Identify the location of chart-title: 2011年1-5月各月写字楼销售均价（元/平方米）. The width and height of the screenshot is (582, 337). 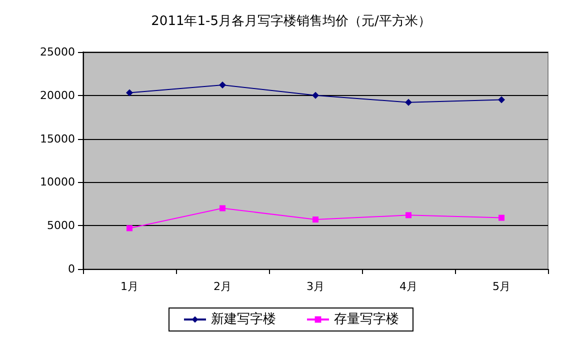
(291, 21).